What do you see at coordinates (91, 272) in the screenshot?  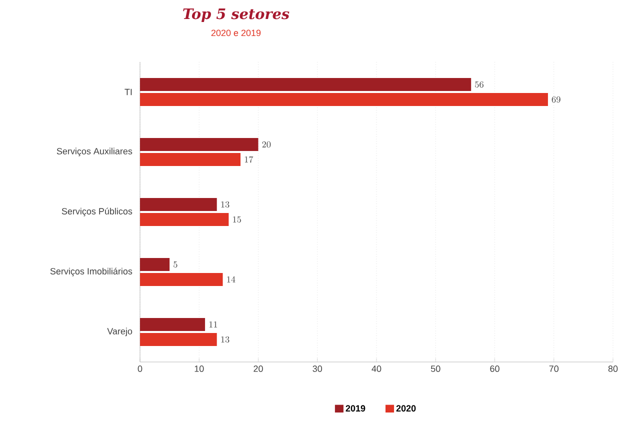 I see `y-tick-label: Serviços Imobiliários` at bounding box center [91, 272].